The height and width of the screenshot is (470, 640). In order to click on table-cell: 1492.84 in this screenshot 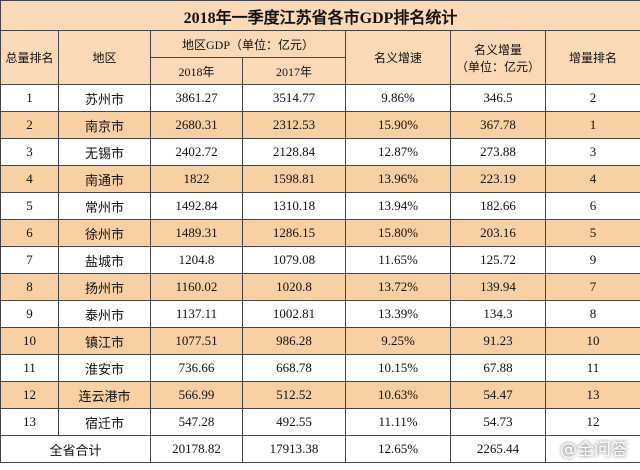, I will do `click(196, 206)`.